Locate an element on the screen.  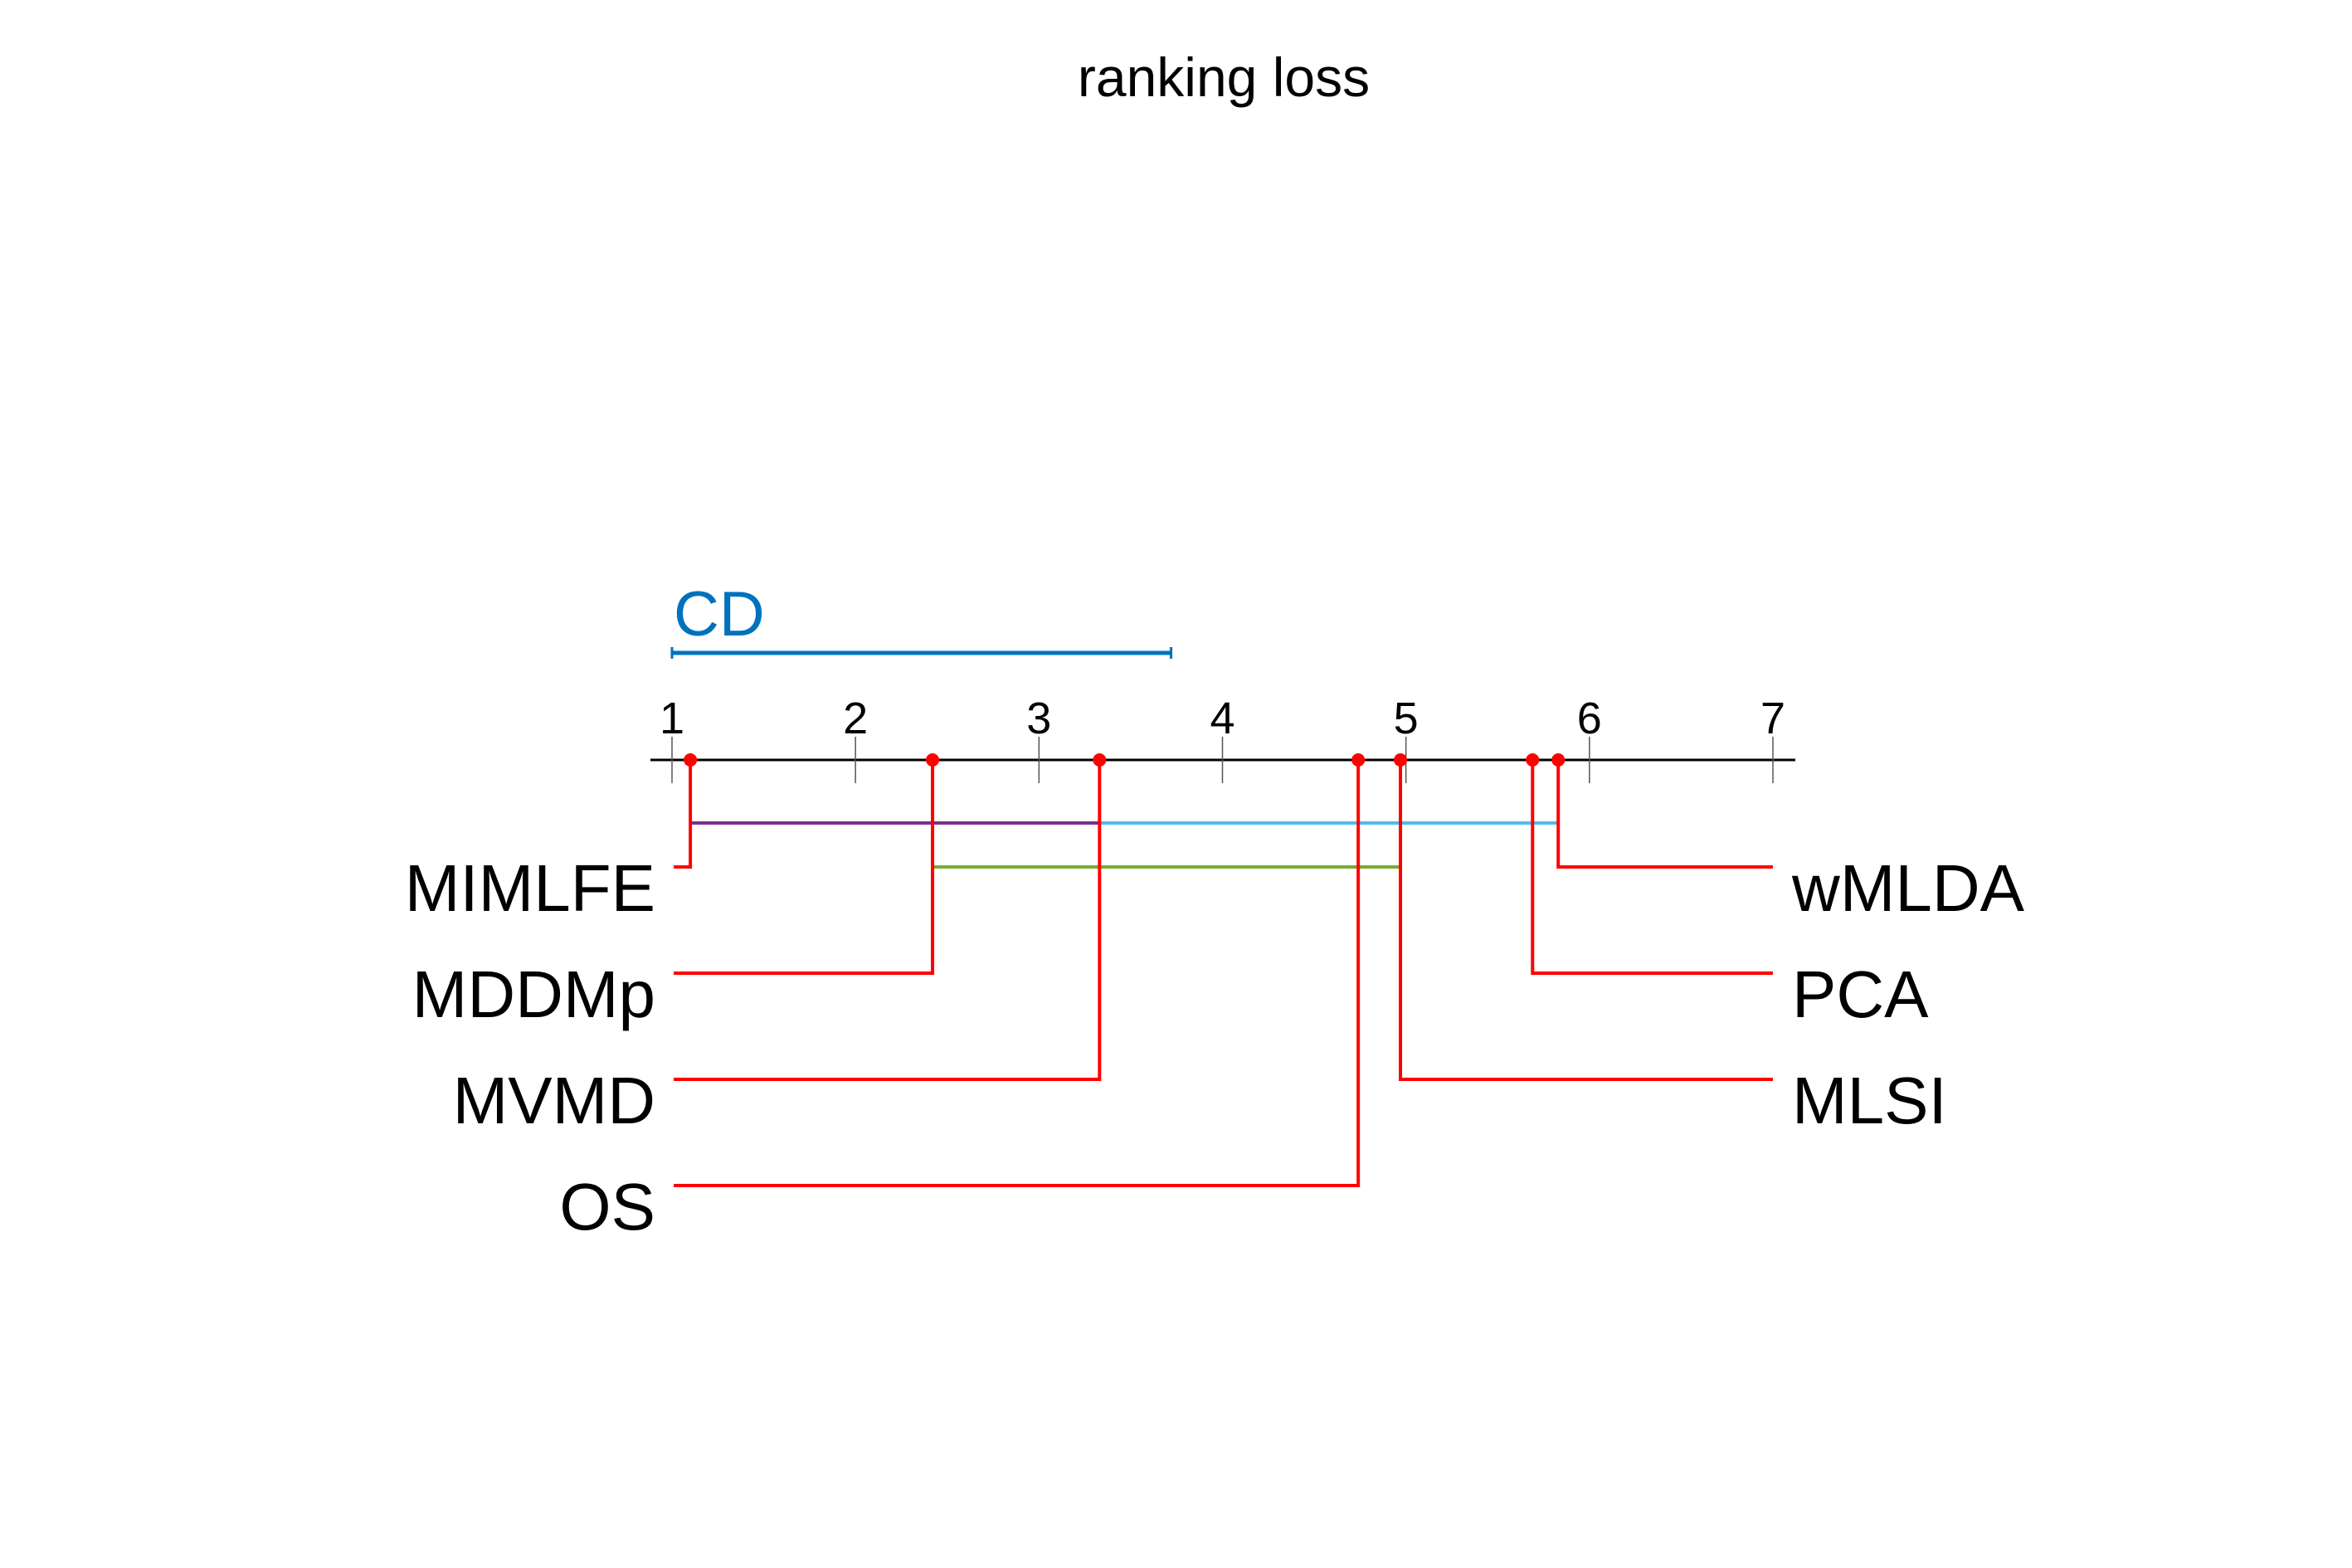
method-label: OS is located at coordinates (607, 1207).